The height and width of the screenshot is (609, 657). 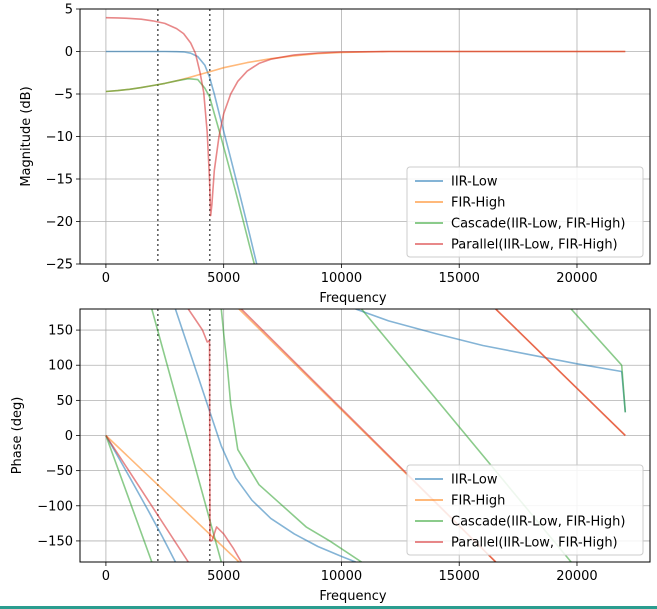 What do you see at coordinates (26, 136) in the screenshot?
I see `y-axis-label: Magnitude (dB)` at bounding box center [26, 136].